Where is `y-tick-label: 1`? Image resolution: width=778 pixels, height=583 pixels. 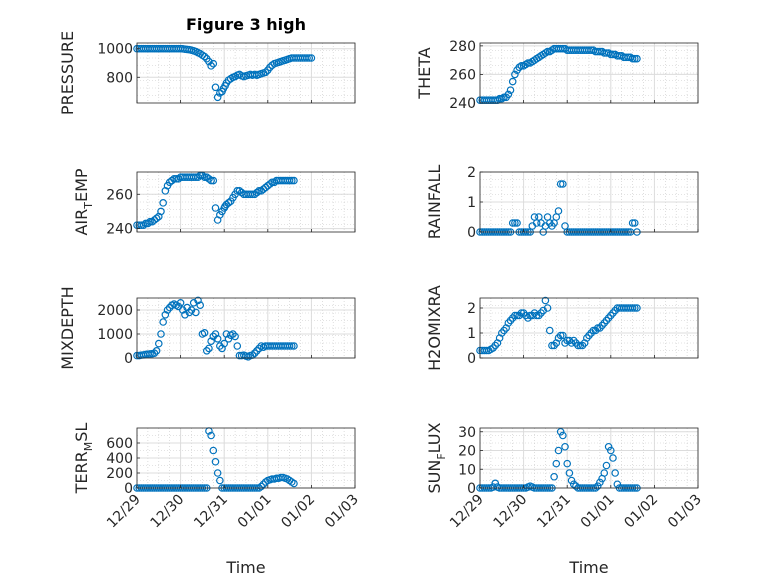 y-tick-label: 1 is located at coordinates (471, 334).